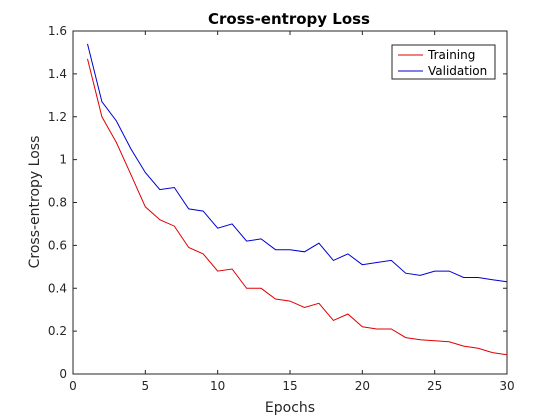 Image resolution: width=560 pixels, height=420 pixels. What do you see at coordinates (451, 55) in the screenshot?
I see `legend-label-training: Training` at bounding box center [451, 55].